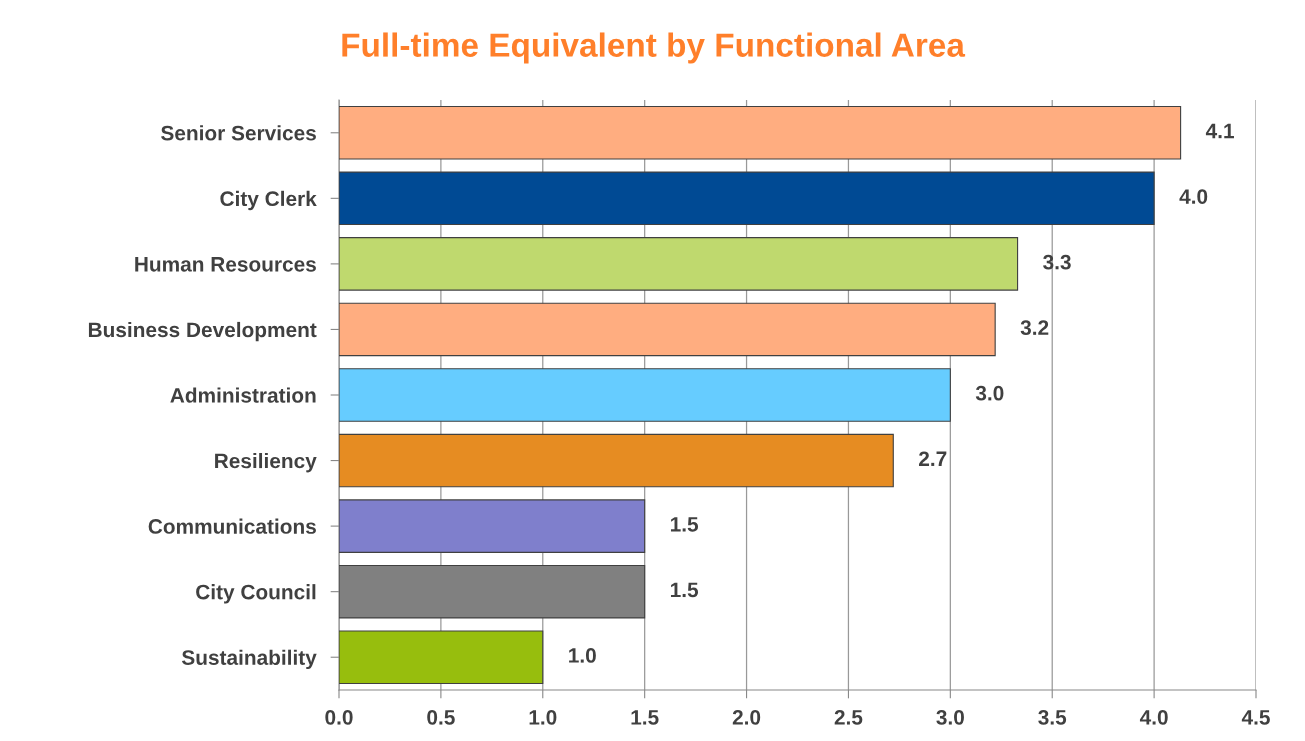  What do you see at coordinates (1052, 717) in the screenshot?
I see `x-tick-label: 3.5` at bounding box center [1052, 717].